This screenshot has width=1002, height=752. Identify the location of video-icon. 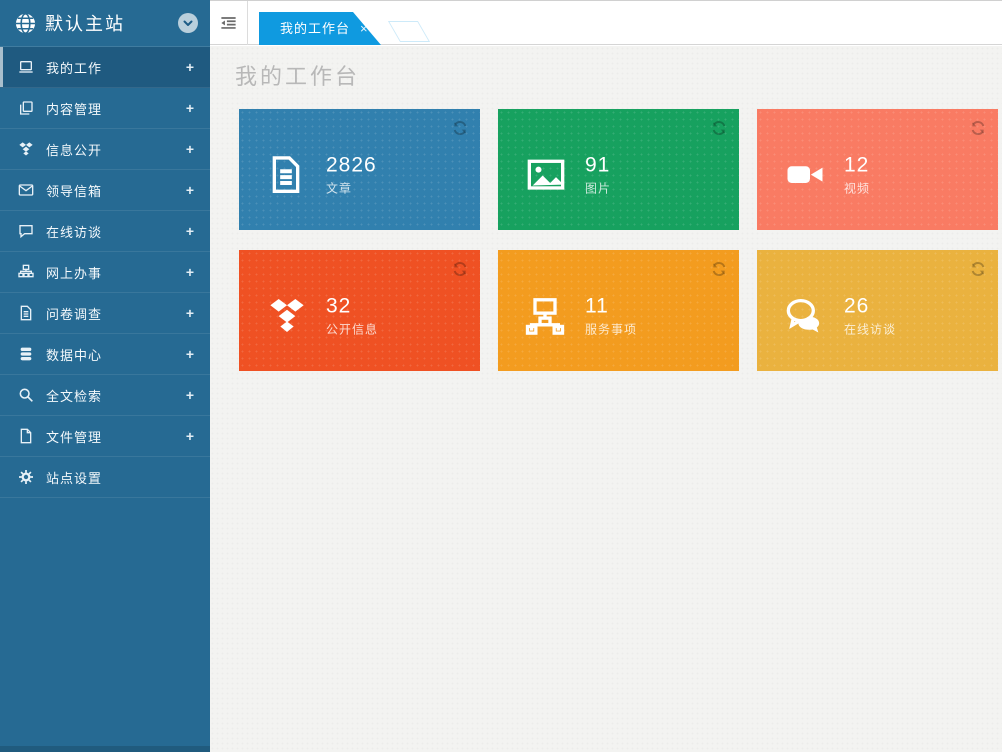
(806, 175).